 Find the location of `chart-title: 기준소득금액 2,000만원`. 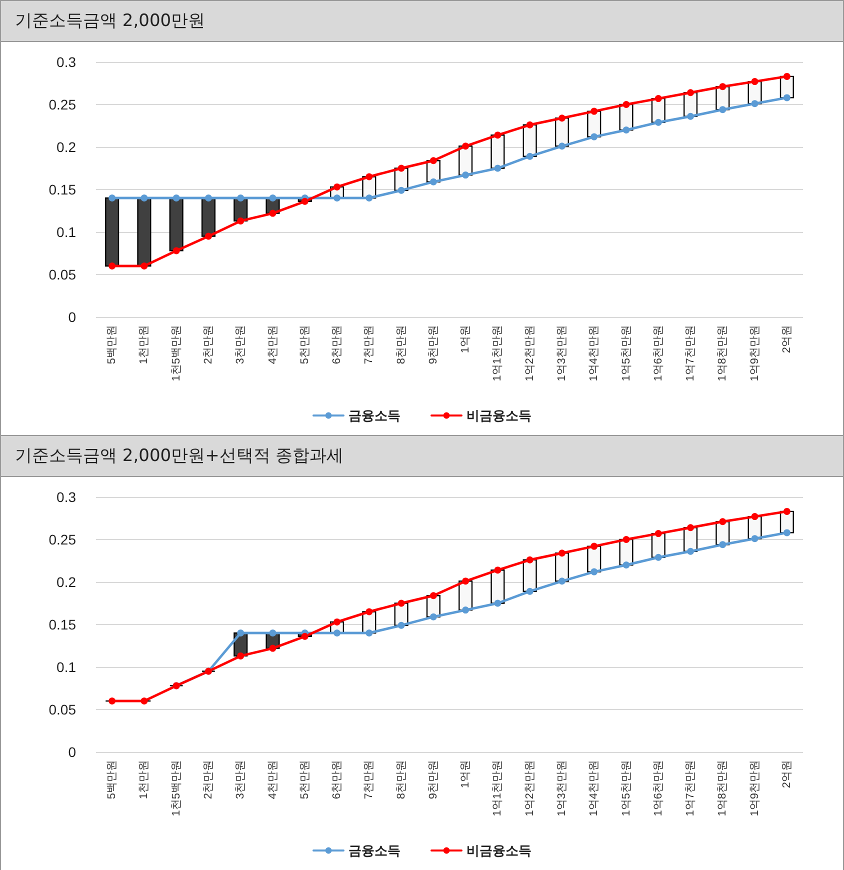

chart-title: 기준소득금액 2,000만원 is located at coordinates (422, 21).